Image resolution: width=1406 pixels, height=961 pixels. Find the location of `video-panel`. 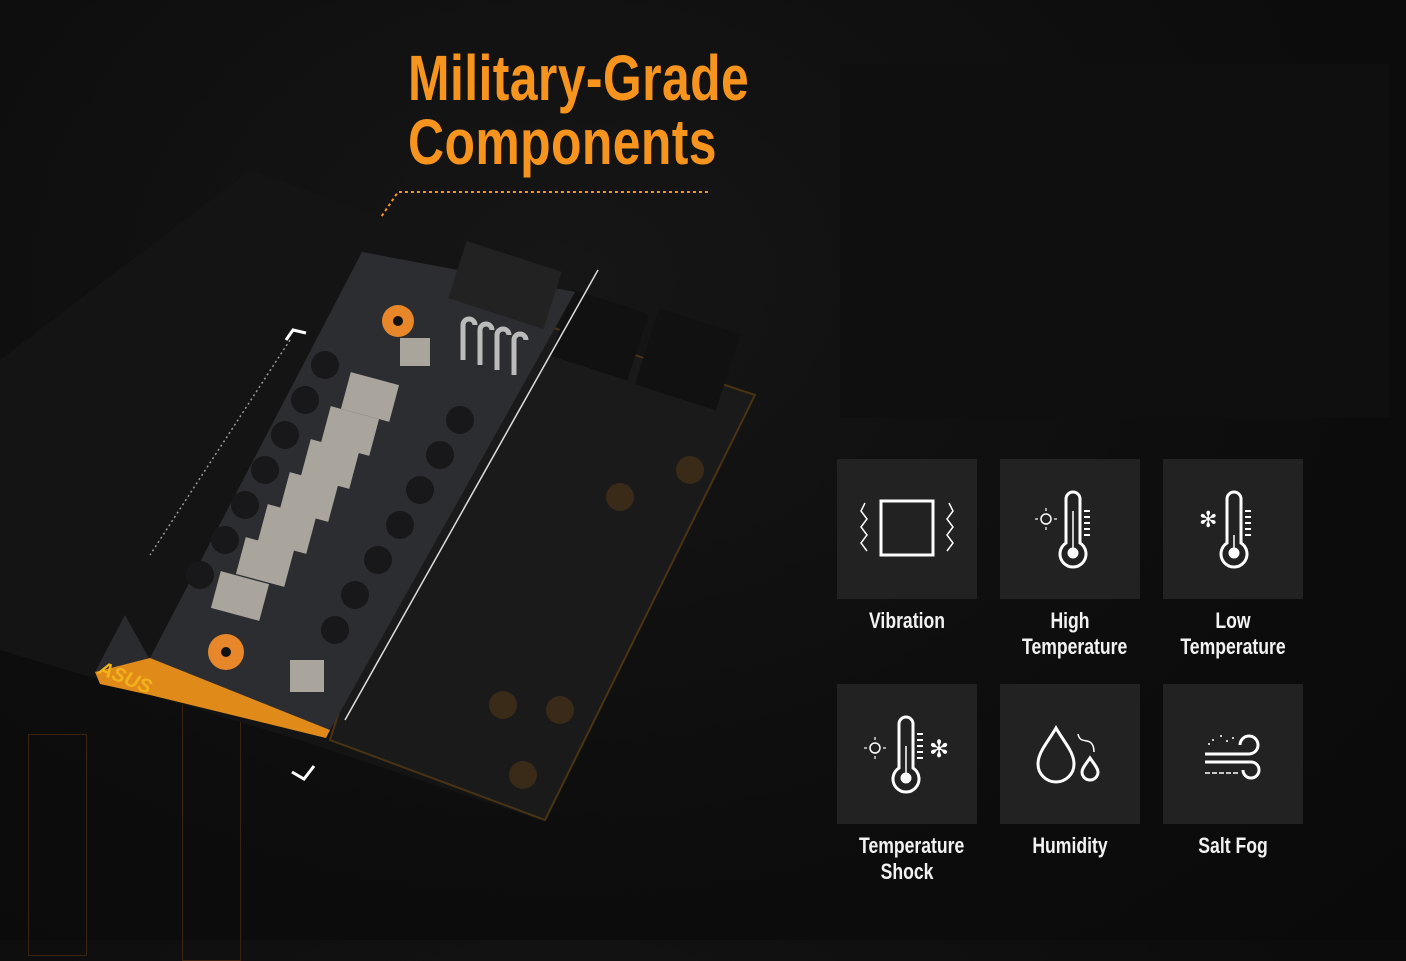

video-panel is located at coordinates (1115, 241).